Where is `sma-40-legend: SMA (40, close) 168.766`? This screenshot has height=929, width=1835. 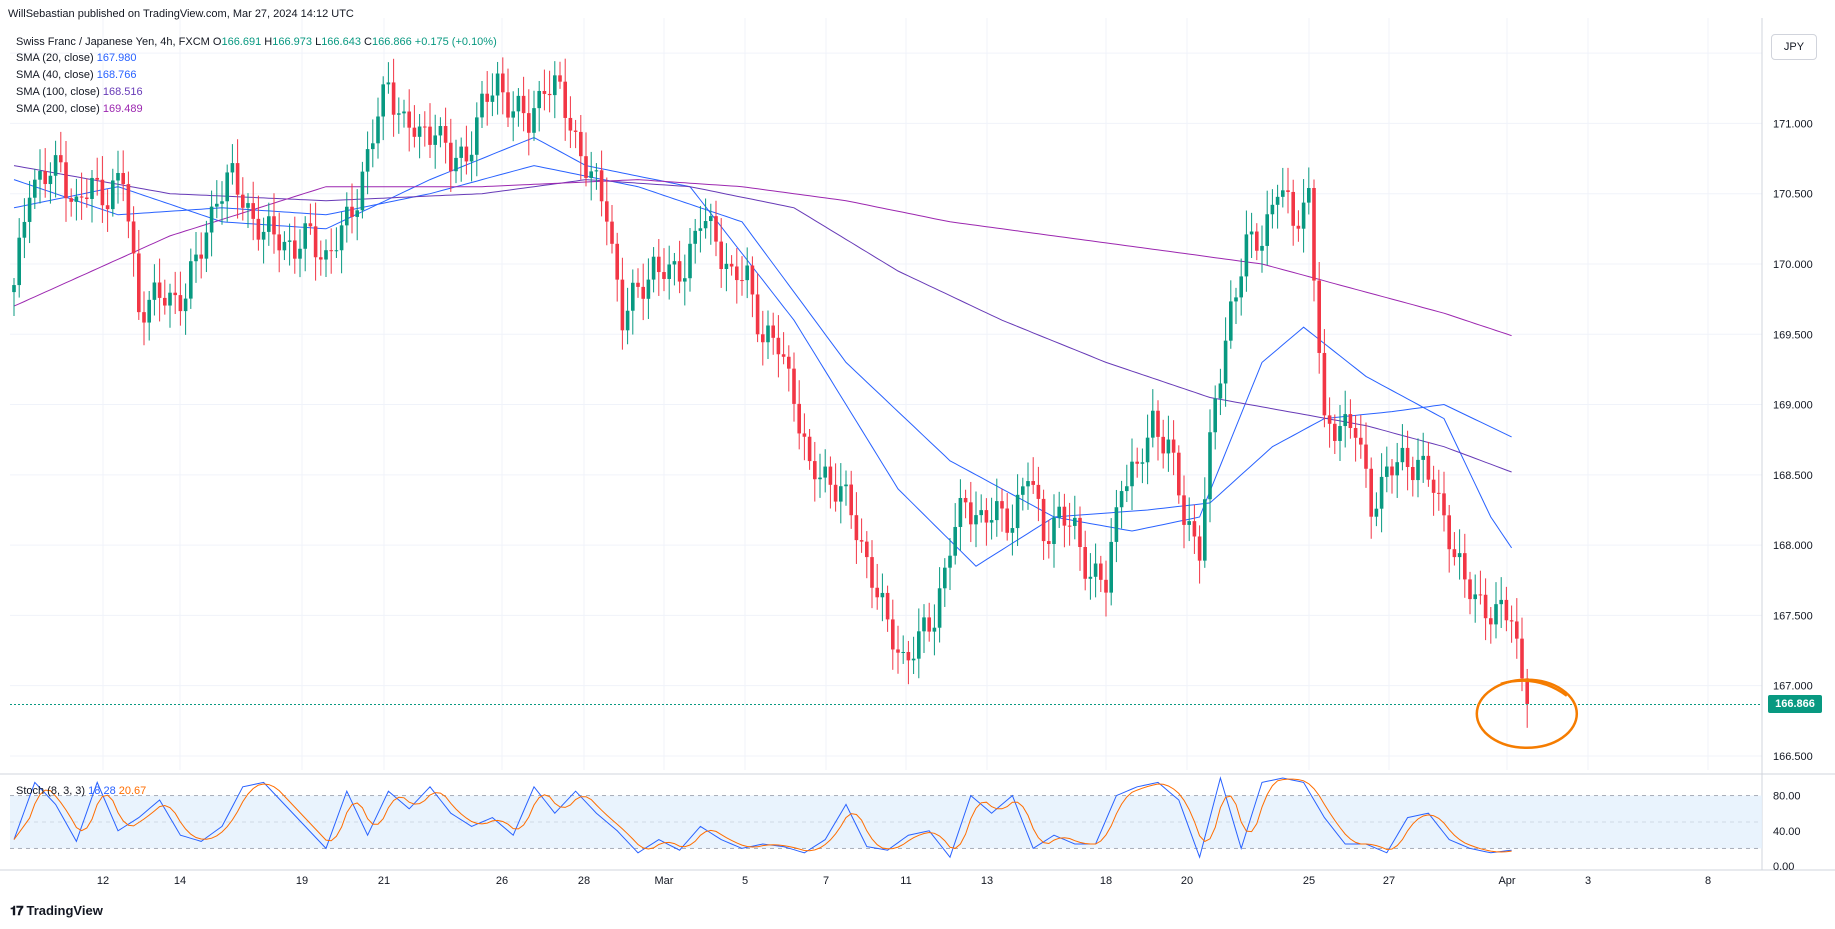
sma-40-legend: SMA (40, close) 168.766 is located at coordinates (76, 75).